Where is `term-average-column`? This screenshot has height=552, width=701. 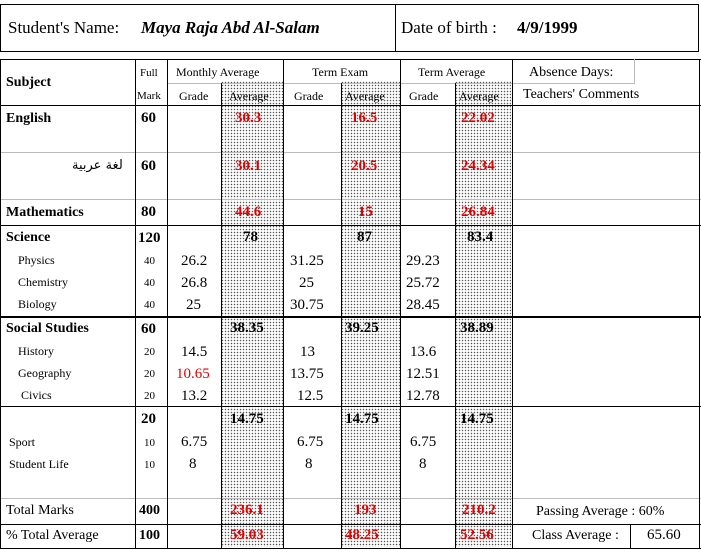 term-average-column is located at coordinates (483, 314).